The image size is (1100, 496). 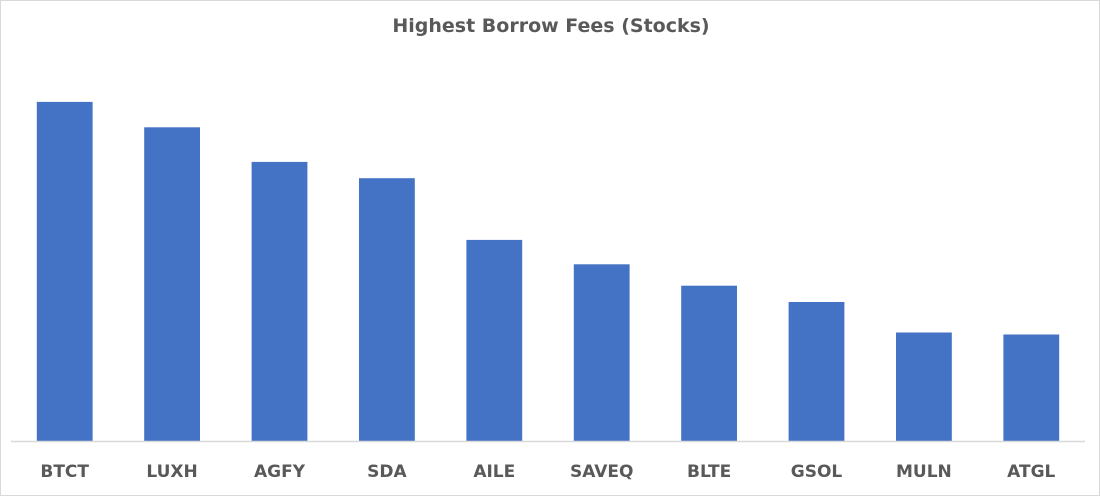 I want to click on category-label-atgl: ATGL, so click(x=1031, y=472).